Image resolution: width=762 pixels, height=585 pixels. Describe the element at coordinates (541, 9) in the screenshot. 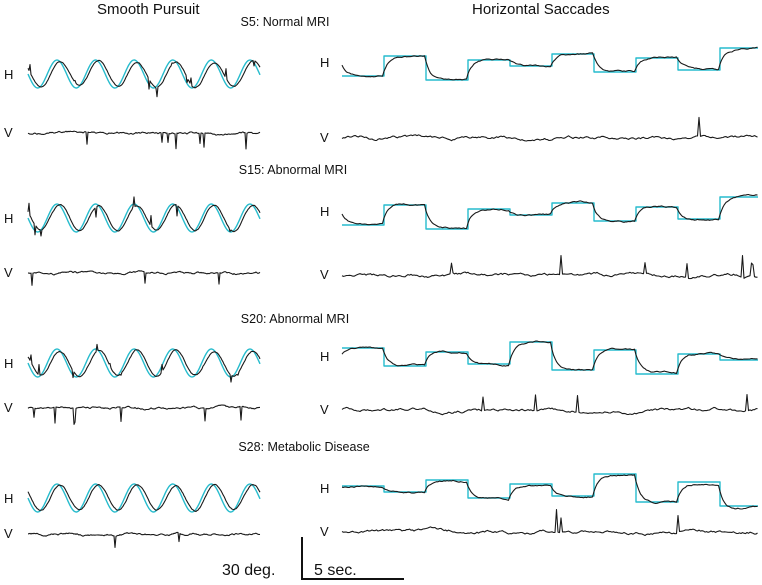

I see `column-title-saccades: Horizontal Saccades` at that location.